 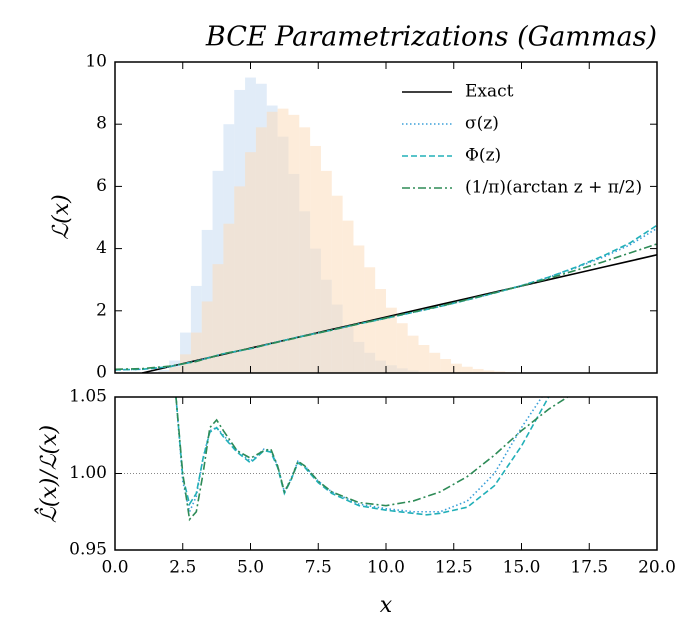 What do you see at coordinates (101, 373) in the screenshot?
I see `y-tick-label: 0` at bounding box center [101, 373].